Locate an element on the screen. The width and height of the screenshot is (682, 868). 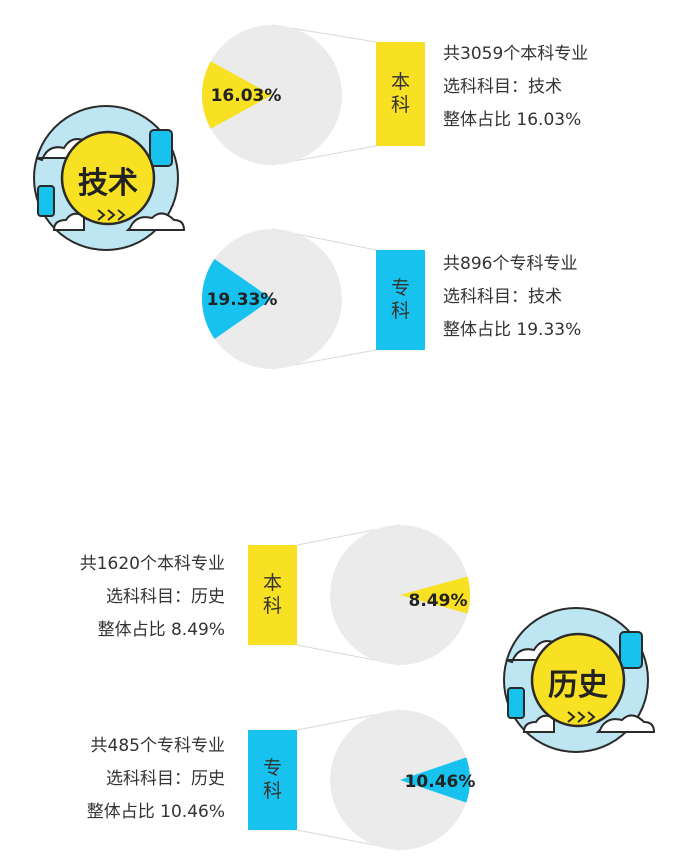
info-block: 共3059个本科专业 选科科目：技术 整体占比 16.03% is located at coordinates (515, 87).